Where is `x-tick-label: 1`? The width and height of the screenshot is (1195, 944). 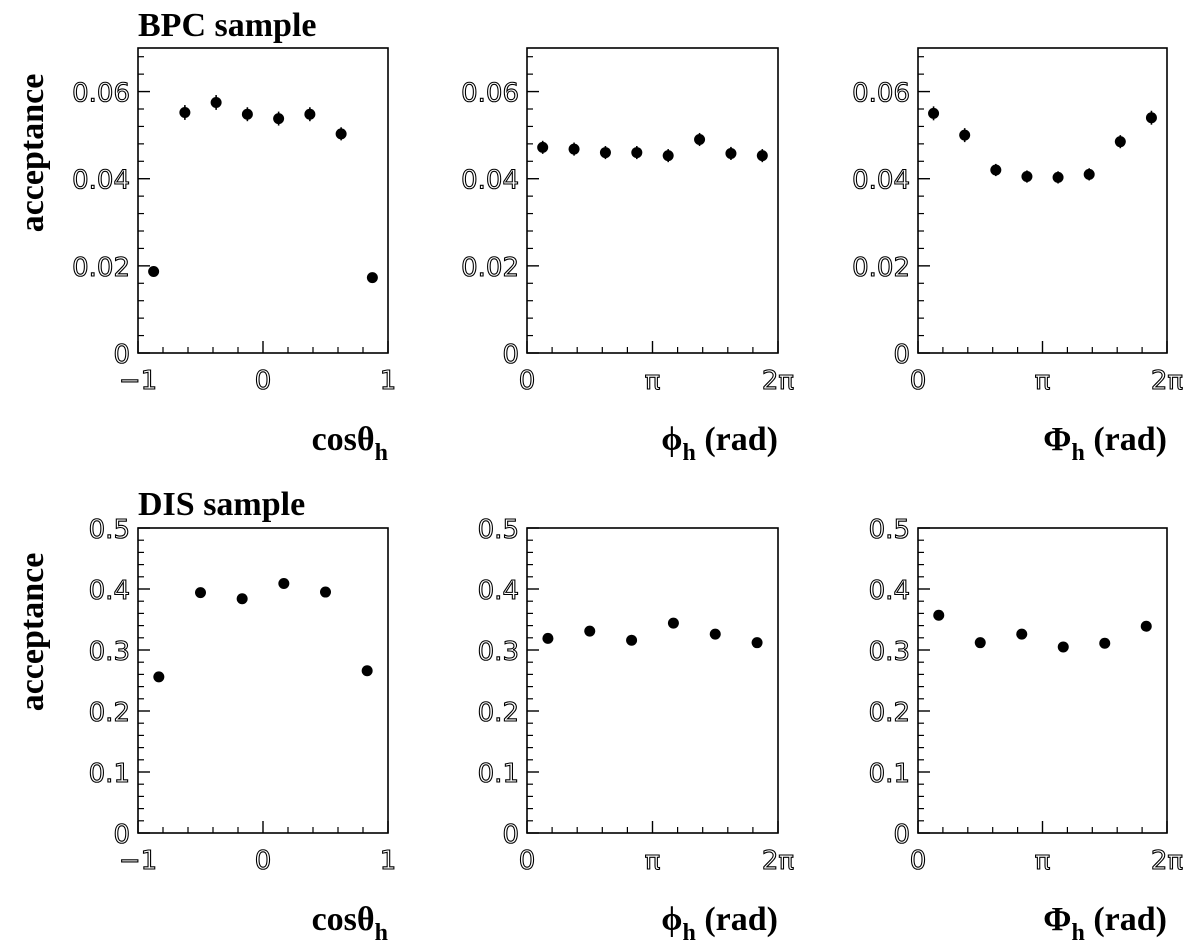
x-tick-label: 1 is located at coordinates (388, 861).